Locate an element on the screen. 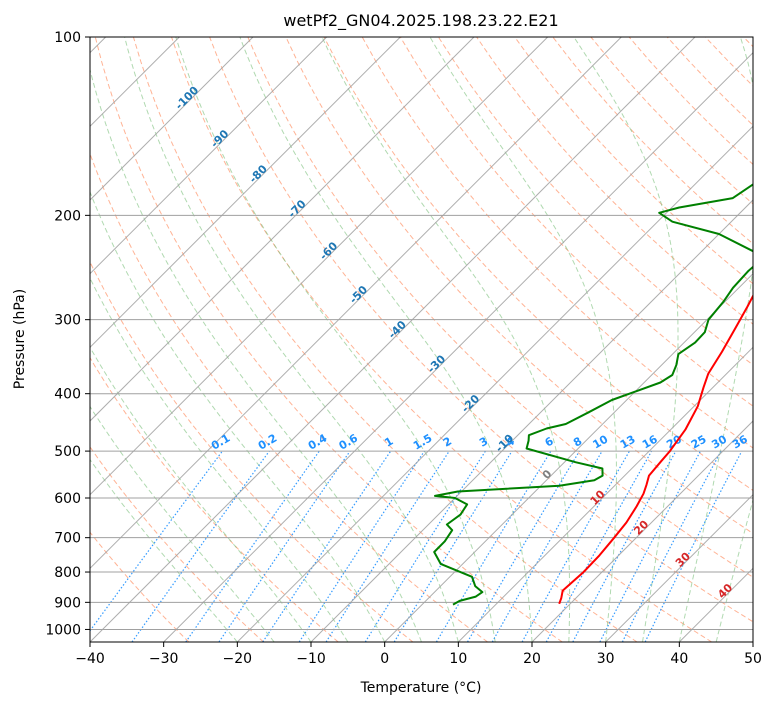 This screenshot has width=775, height=708. moist-adiabat-label: -70 is located at coordinates (296, 208).